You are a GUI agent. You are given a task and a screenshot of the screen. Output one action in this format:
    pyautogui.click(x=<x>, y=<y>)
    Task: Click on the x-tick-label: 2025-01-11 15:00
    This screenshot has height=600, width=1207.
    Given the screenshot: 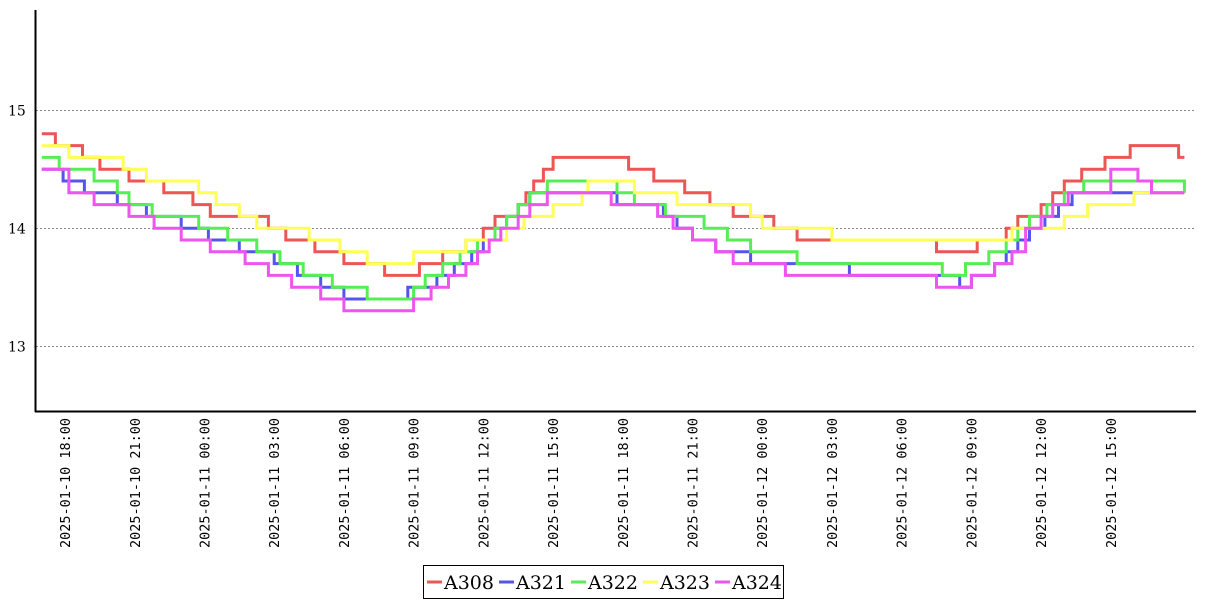 What is the action you would take?
    pyautogui.click(x=554, y=483)
    